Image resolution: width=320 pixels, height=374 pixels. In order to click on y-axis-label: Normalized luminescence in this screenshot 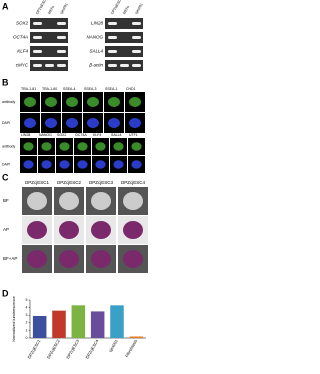, I will do `click(13, 318)`.